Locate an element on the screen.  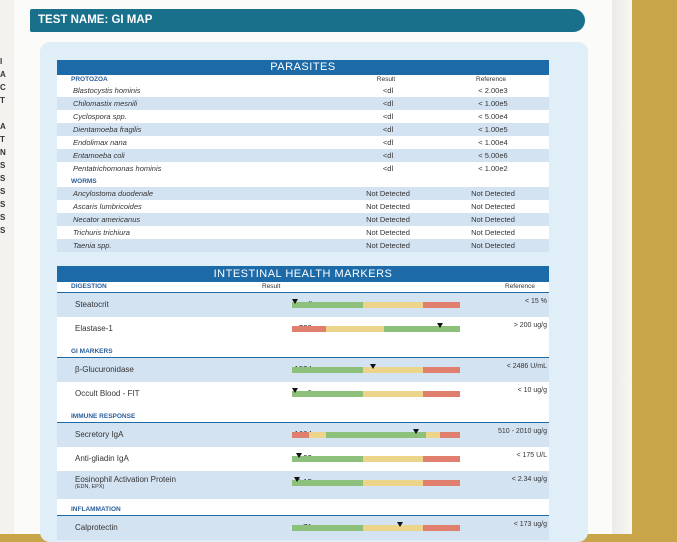
ihm-marker-name-text: Steatocrit is located at coordinates (92, 304).